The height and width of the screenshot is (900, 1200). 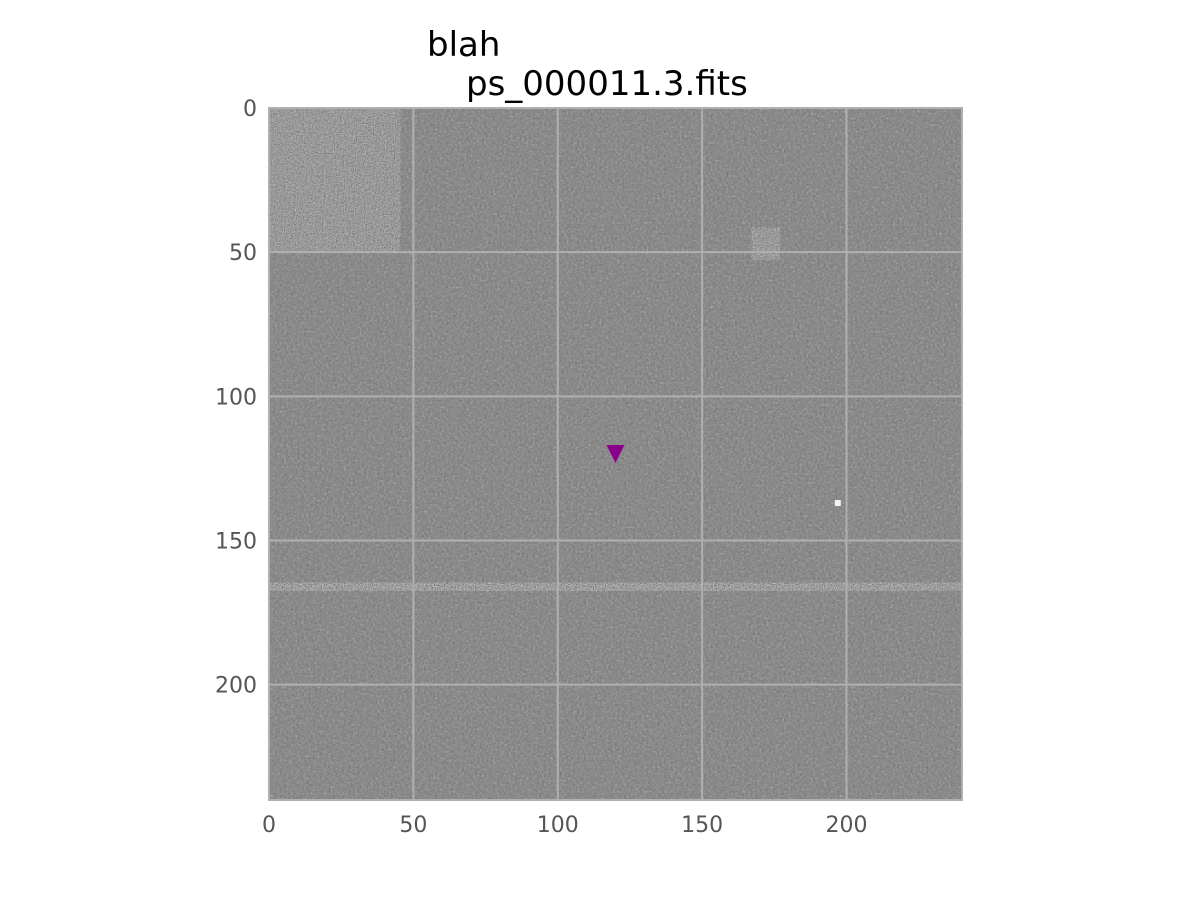 I want to click on y-tick-label: 100, so click(x=236, y=397).